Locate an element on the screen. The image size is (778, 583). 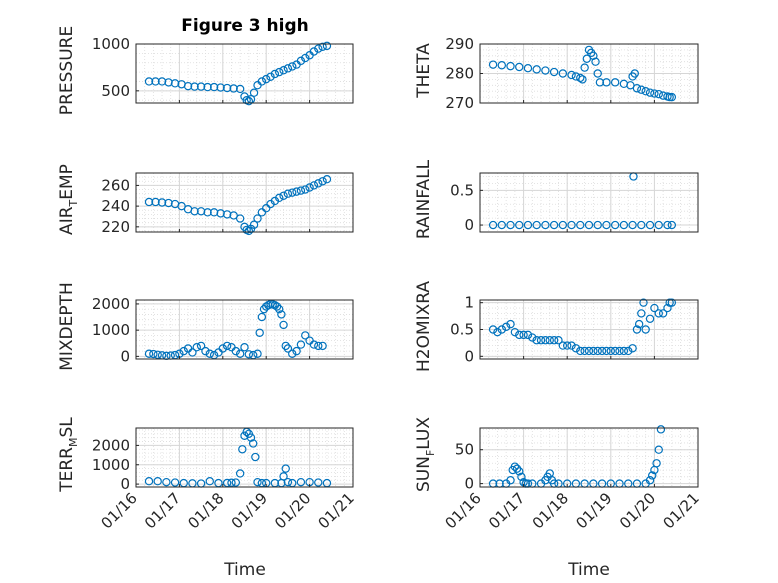
air-temp-y-tick-label: 260 is located at coordinates (115, 185).